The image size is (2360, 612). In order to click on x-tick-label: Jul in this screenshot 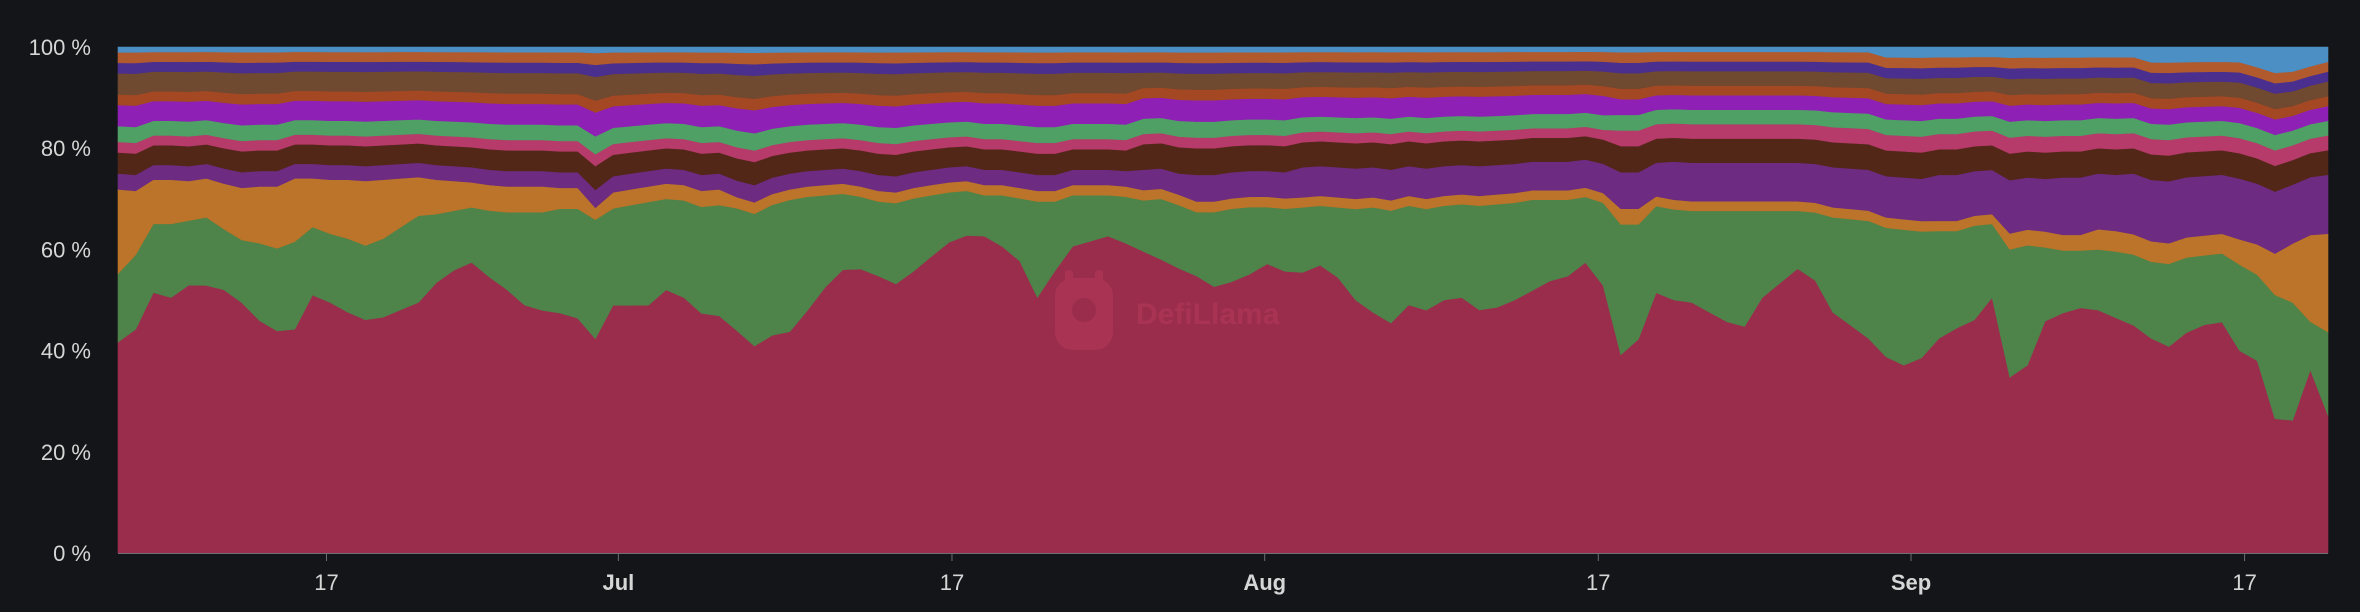, I will do `click(618, 582)`.